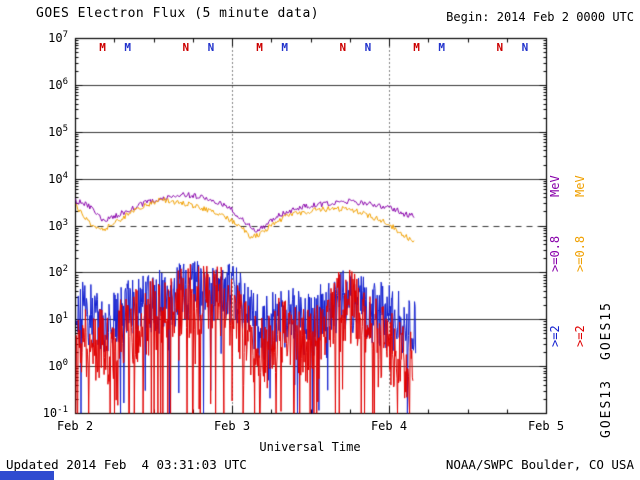 Image resolution: width=640 pixels, height=480 pixels. Describe the element at coordinates (58, 319) in the screenshot. I see `y-tick-label: 10¹` at that location.